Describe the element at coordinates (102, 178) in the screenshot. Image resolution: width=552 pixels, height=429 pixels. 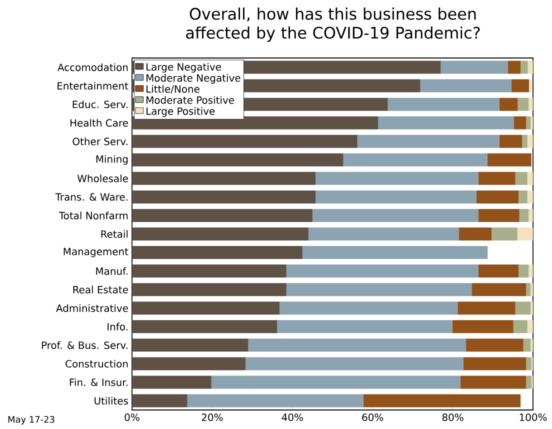
I see `y-tick-label: Wholesale` at that location.